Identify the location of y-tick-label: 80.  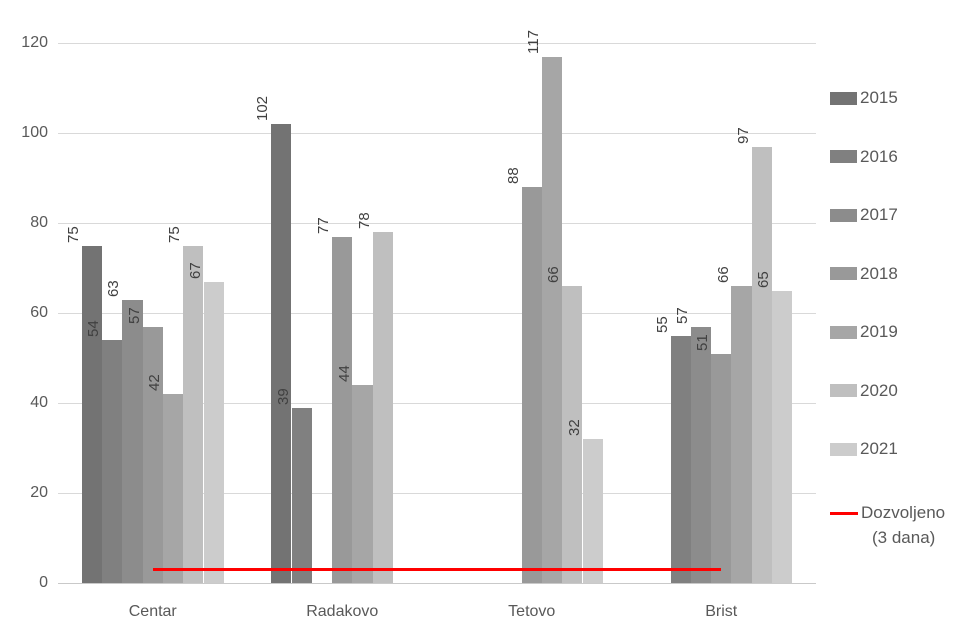
(39, 222).